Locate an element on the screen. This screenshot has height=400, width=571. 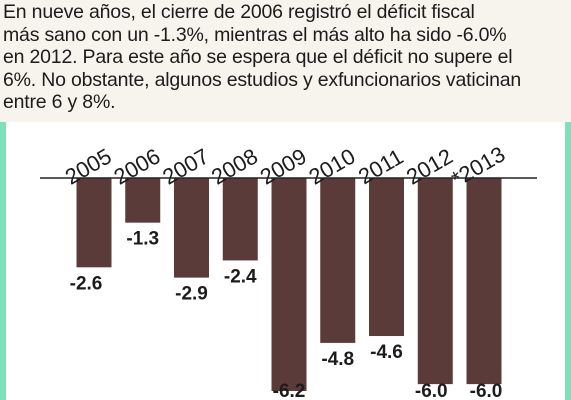
bar-2013 is located at coordinates (484, 281).